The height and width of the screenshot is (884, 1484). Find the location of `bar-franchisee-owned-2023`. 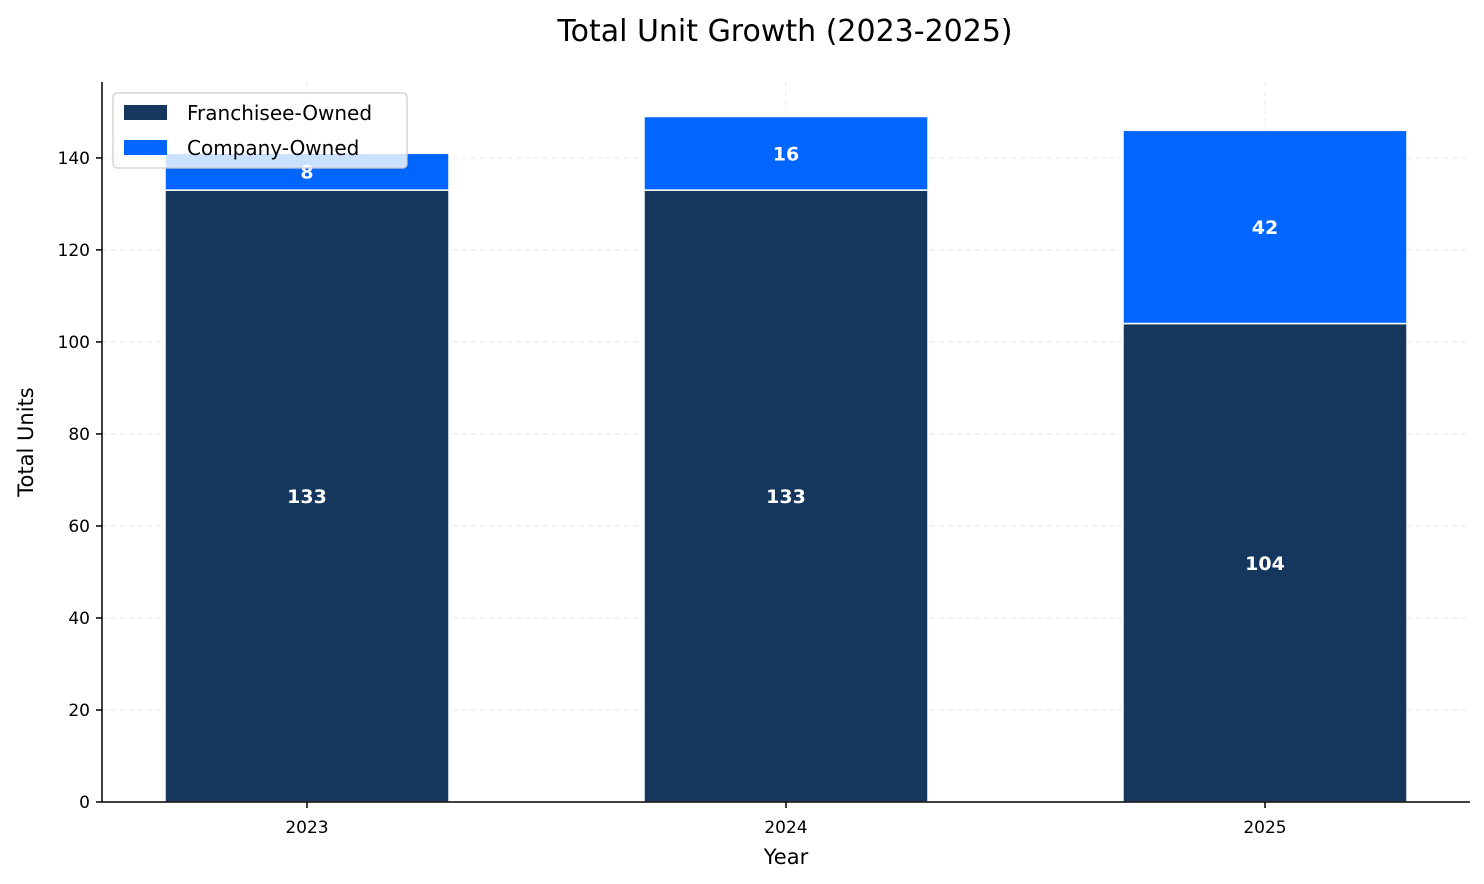

bar-franchisee-owned-2023 is located at coordinates (307, 496).